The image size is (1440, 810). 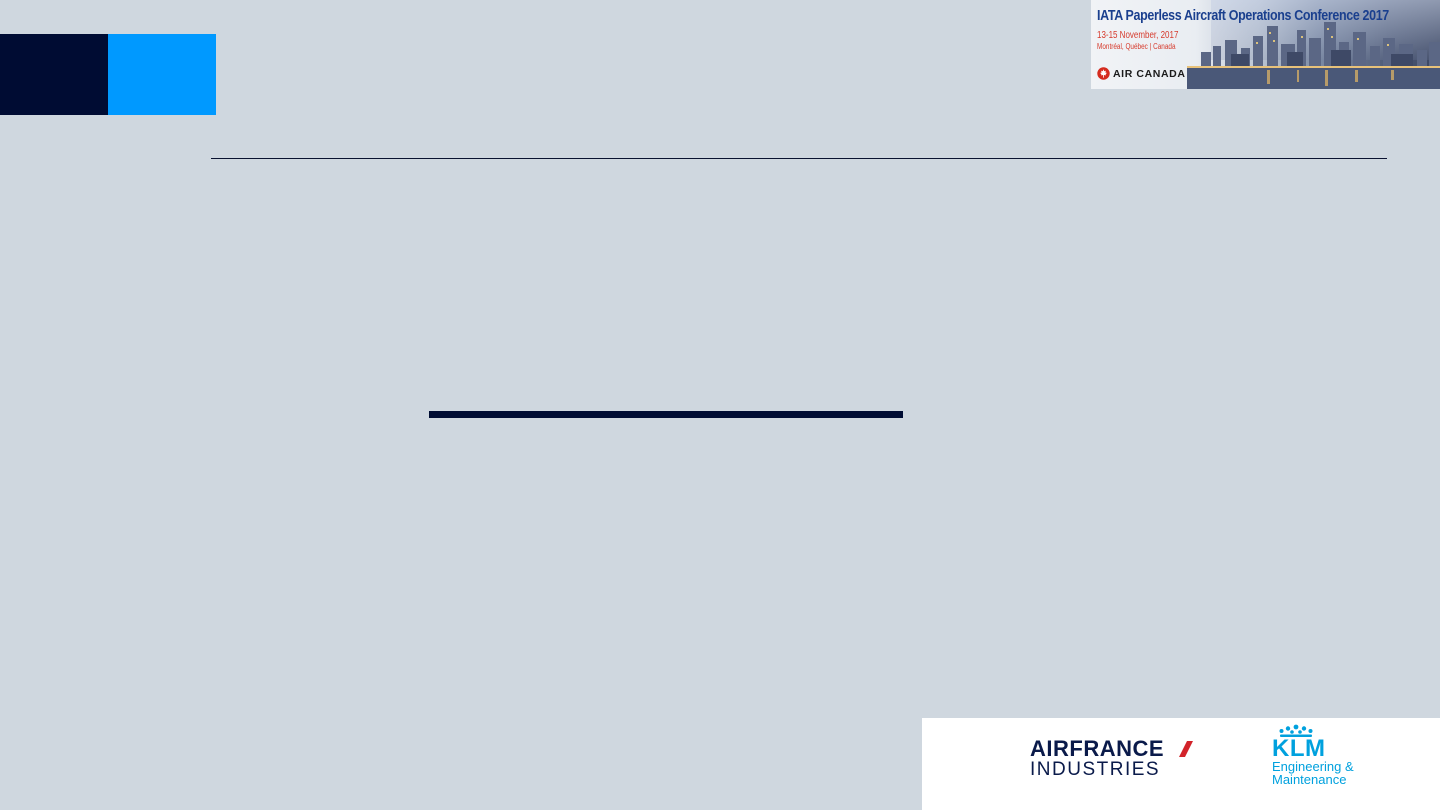 What do you see at coordinates (666, 414) in the screenshot?
I see `title-underline` at bounding box center [666, 414].